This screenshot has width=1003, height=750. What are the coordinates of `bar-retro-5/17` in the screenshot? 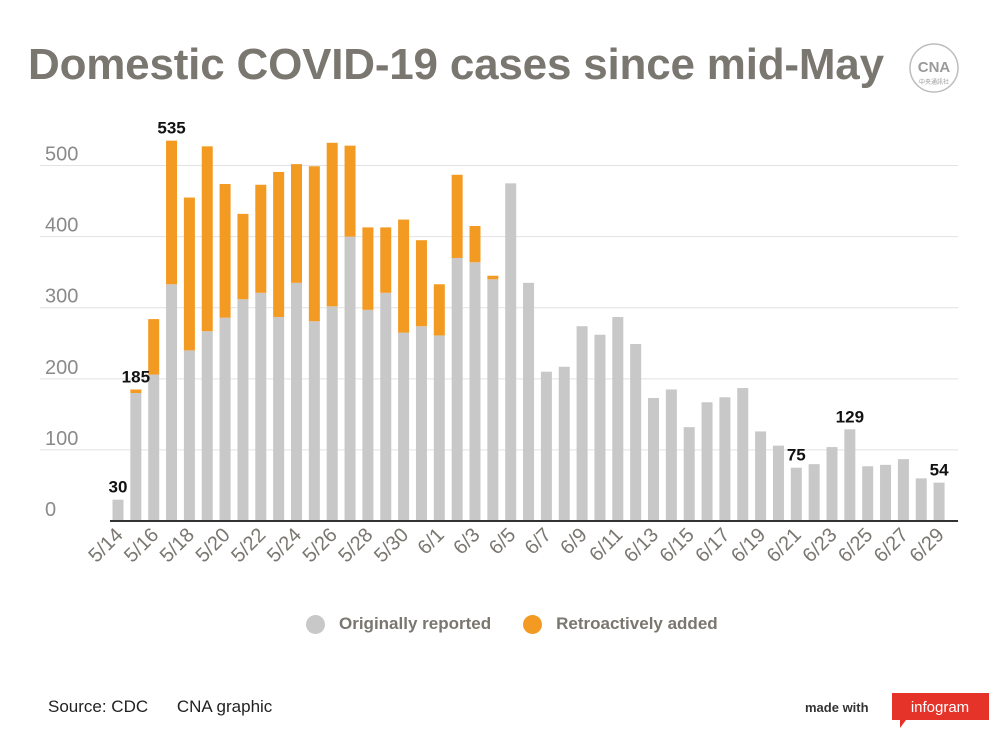 It's located at (172, 212).